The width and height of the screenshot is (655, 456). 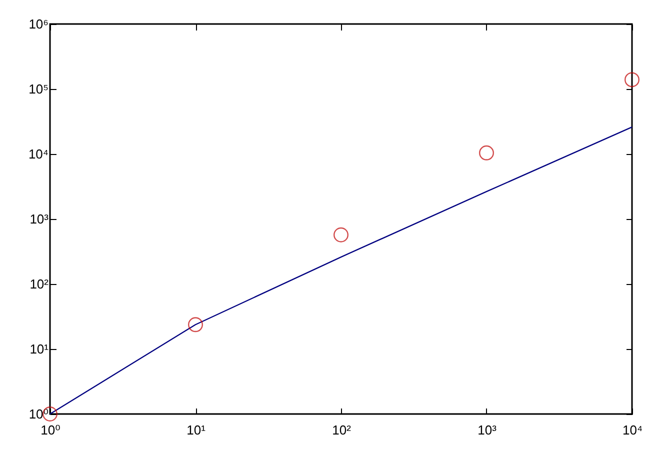 What do you see at coordinates (38, 154) in the screenshot?
I see `y-tick-label: 10⁴` at bounding box center [38, 154].